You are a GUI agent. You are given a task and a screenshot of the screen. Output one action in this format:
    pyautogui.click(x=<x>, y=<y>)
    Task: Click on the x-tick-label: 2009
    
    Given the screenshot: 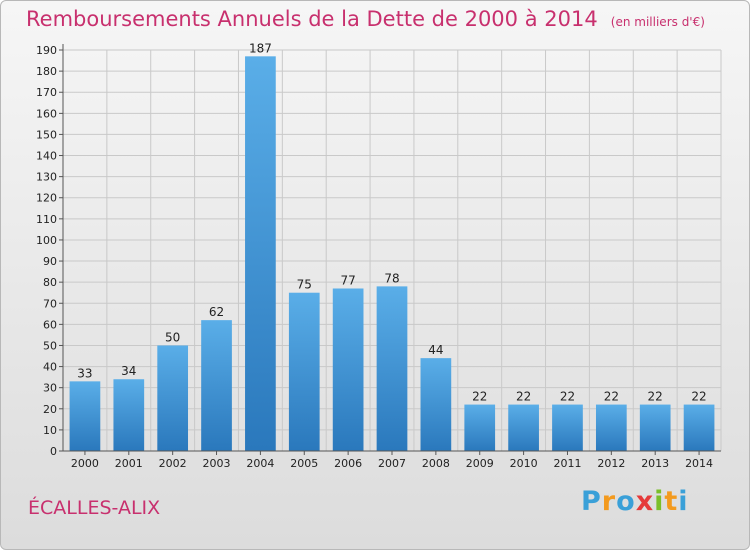 What is the action you would take?
    pyautogui.click(x=480, y=463)
    